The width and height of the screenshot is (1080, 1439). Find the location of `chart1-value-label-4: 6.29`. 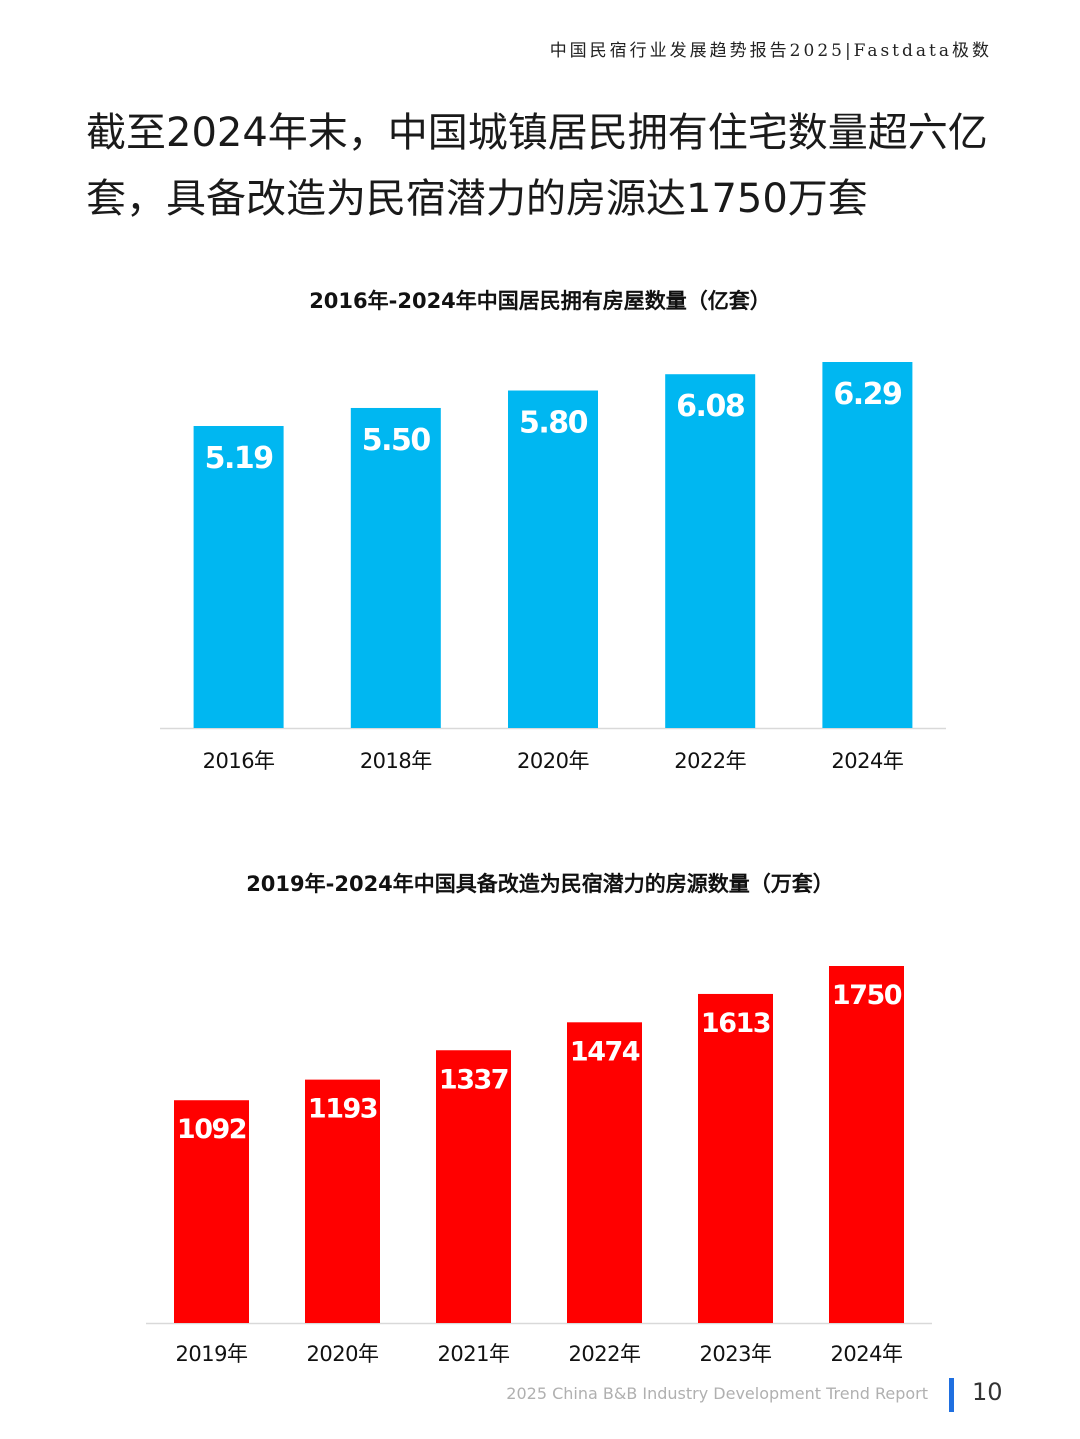

chart1-value-label-4: 6.29 is located at coordinates (867, 394).